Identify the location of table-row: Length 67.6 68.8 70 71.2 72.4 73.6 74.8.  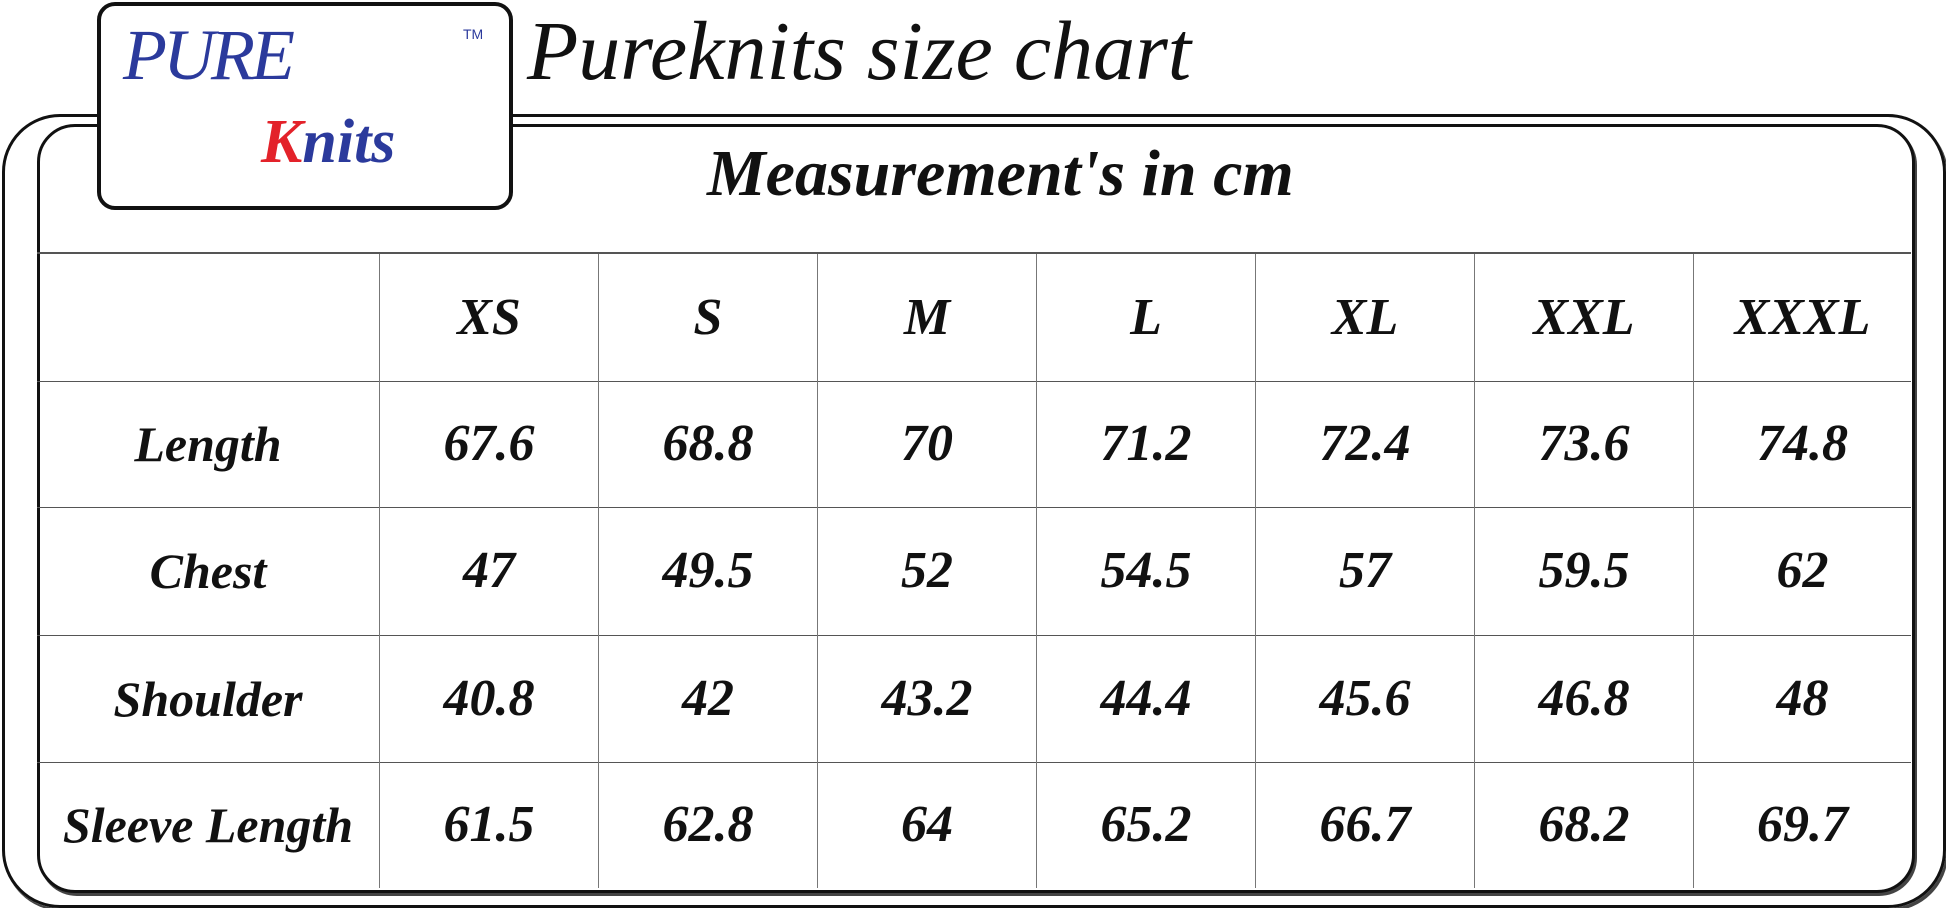
(974, 444).